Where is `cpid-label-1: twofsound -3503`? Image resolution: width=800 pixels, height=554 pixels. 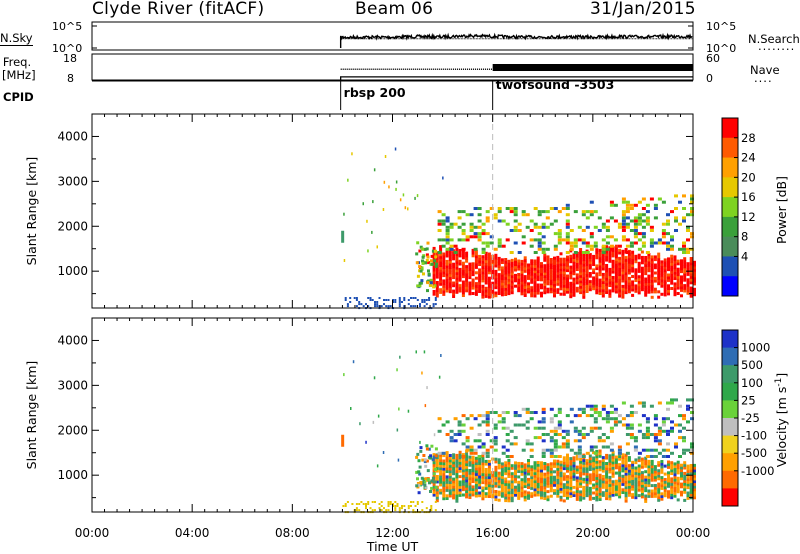
cpid-label-1: twofsound -3503 is located at coordinates (555, 84).